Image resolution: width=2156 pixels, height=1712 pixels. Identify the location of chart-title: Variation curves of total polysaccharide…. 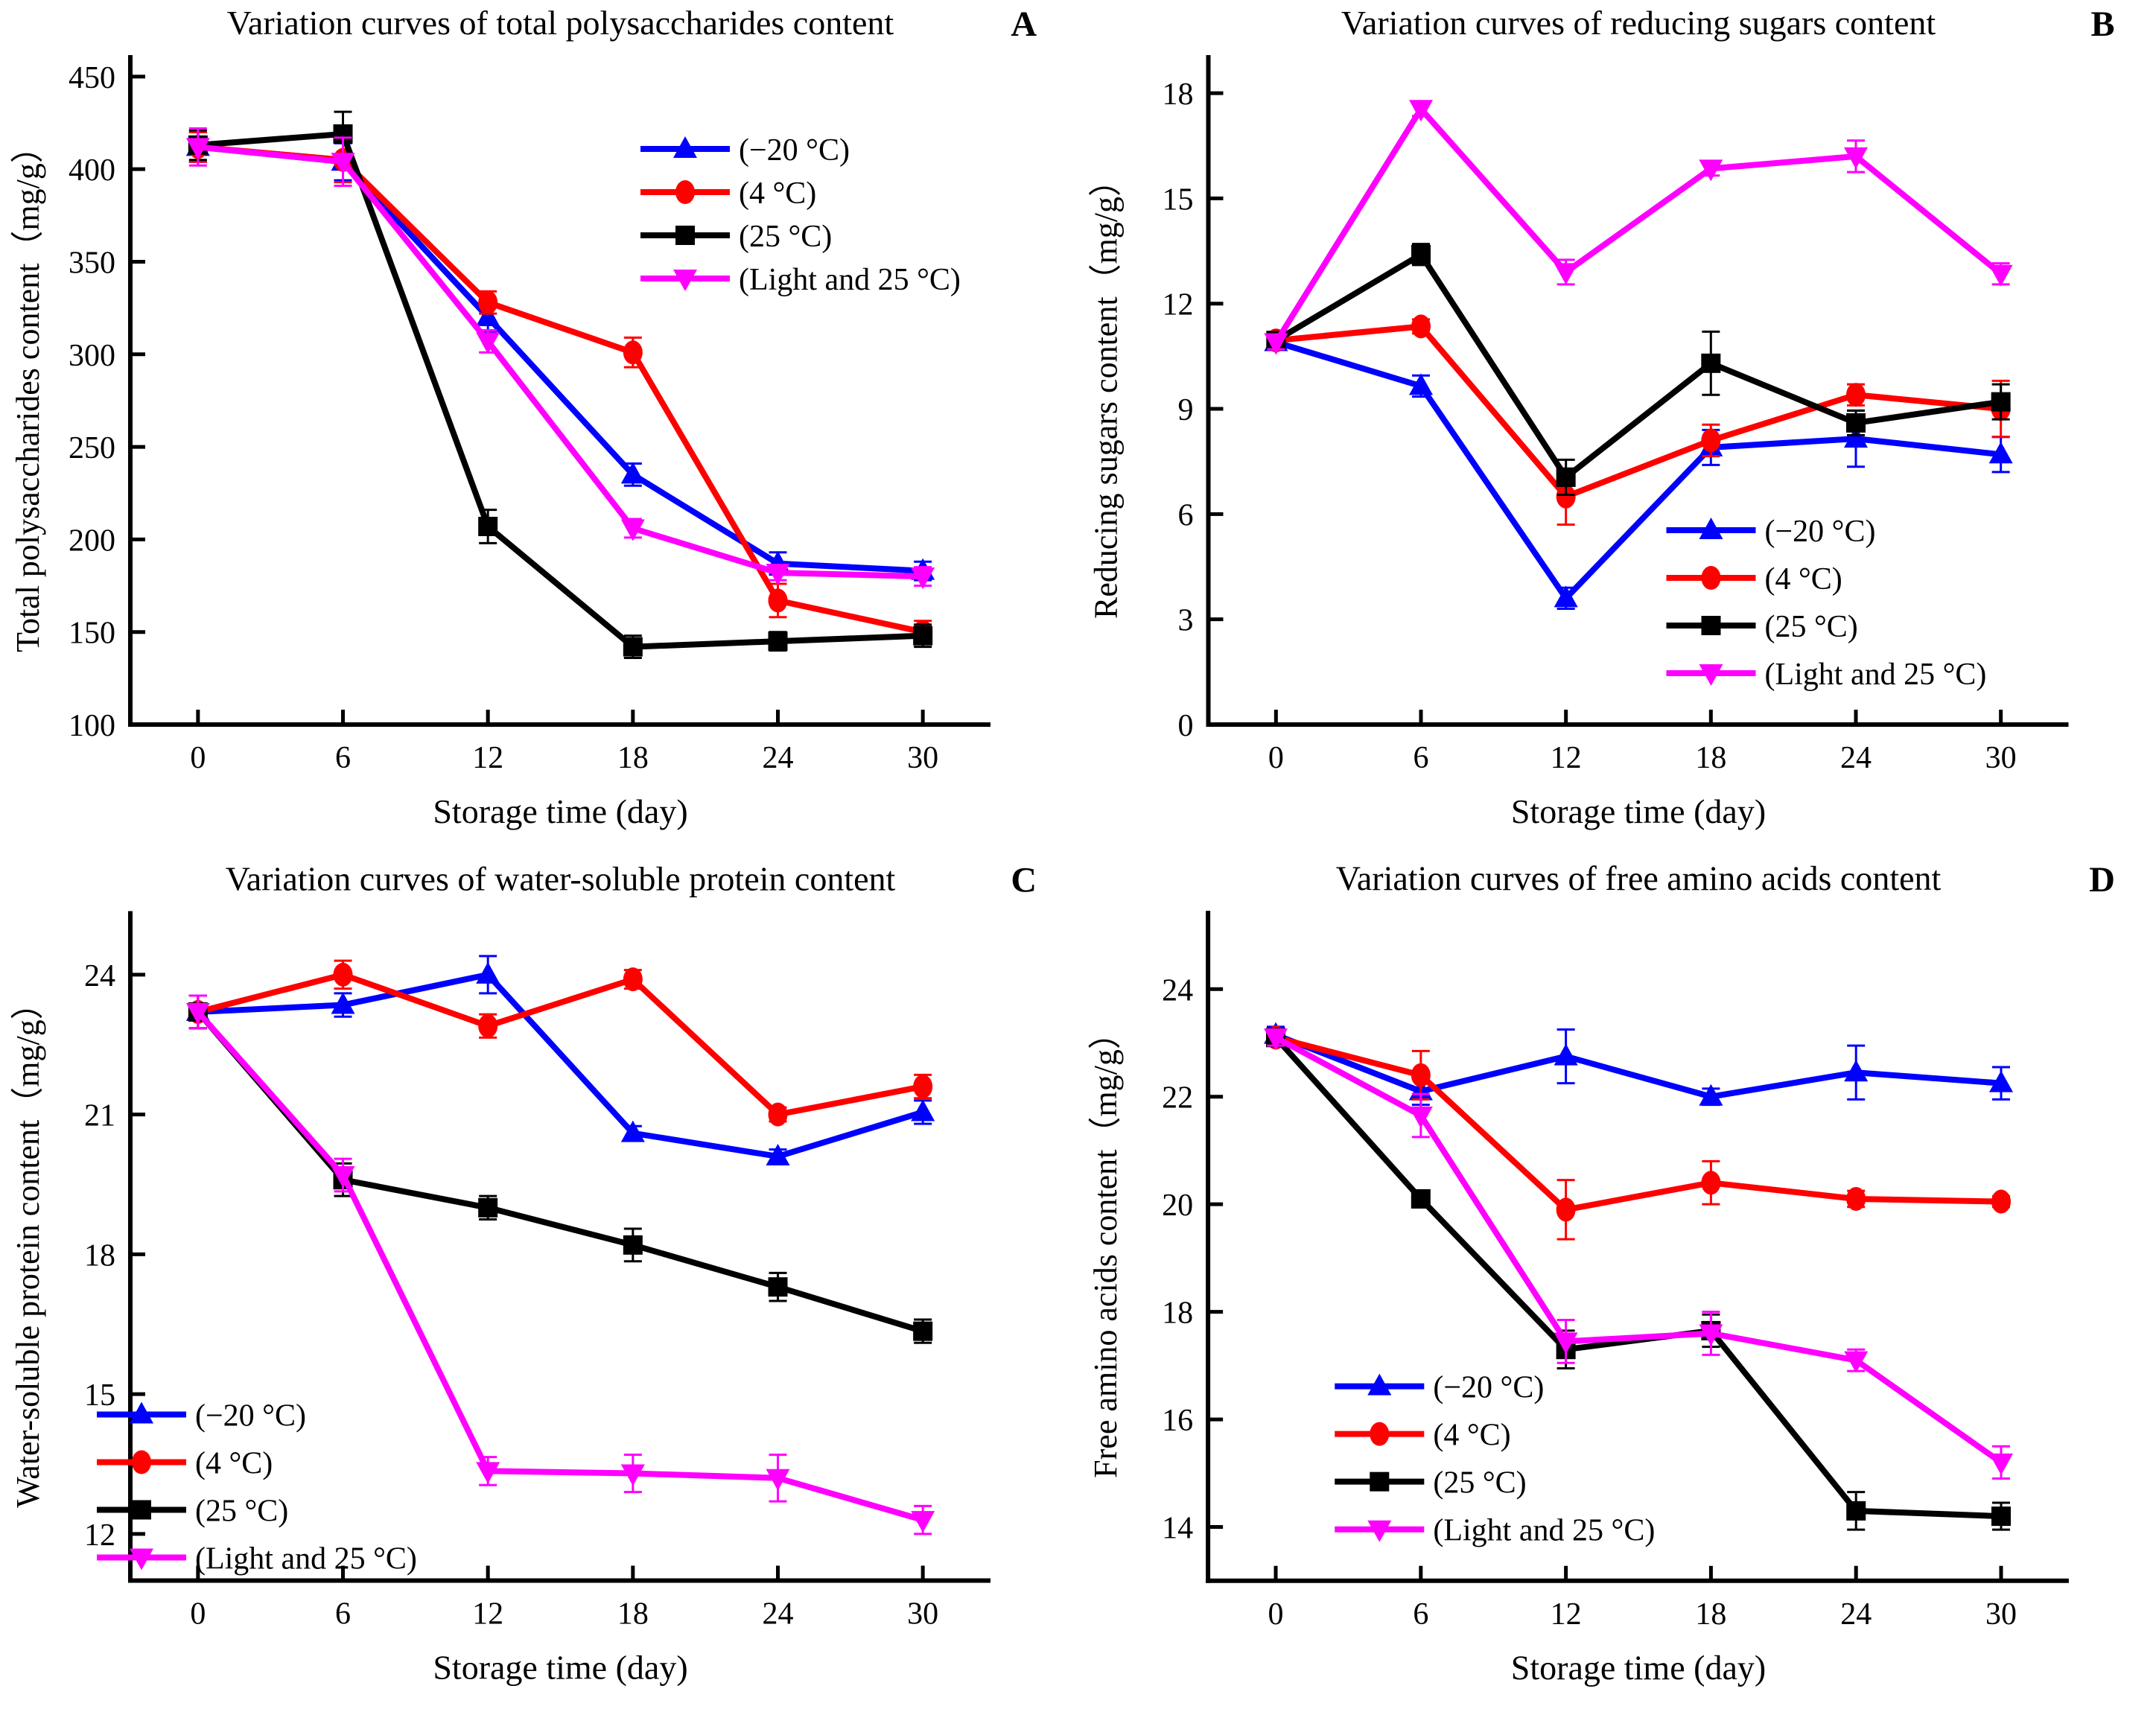
(561, 23).